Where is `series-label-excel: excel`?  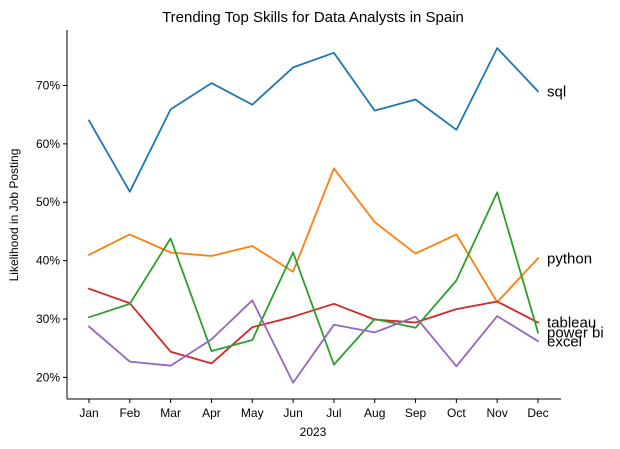 series-label-excel: excel is located at coordinates (564, 341).